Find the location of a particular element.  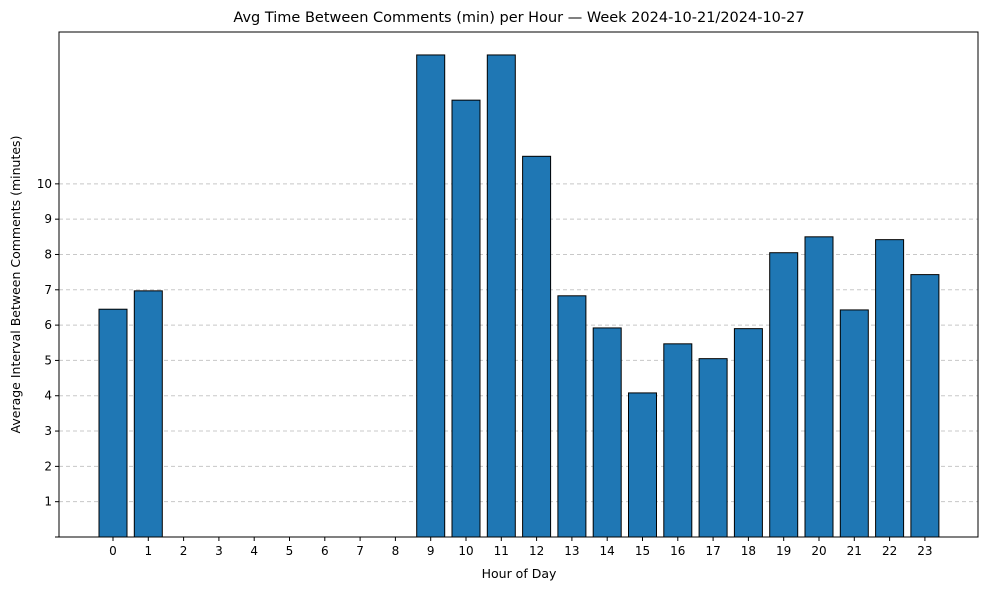

x-tick-label-13: 13 is located at coordinates (571, 551).